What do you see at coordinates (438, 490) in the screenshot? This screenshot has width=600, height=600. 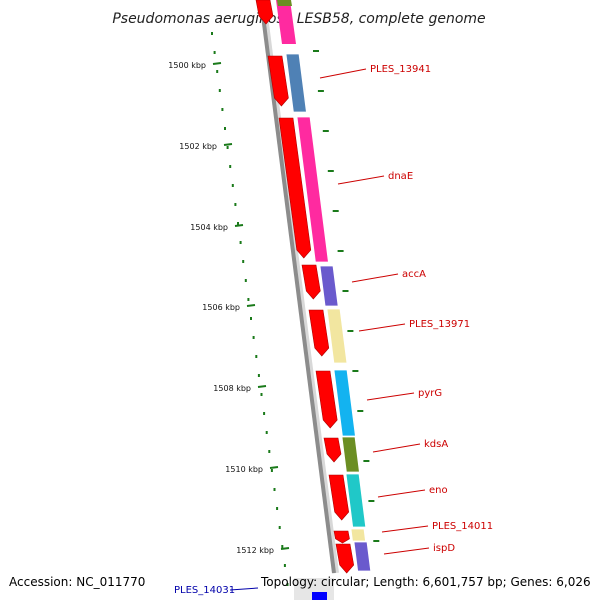 I see `gene-label-eno: eno` at bounding box center [438, 490].